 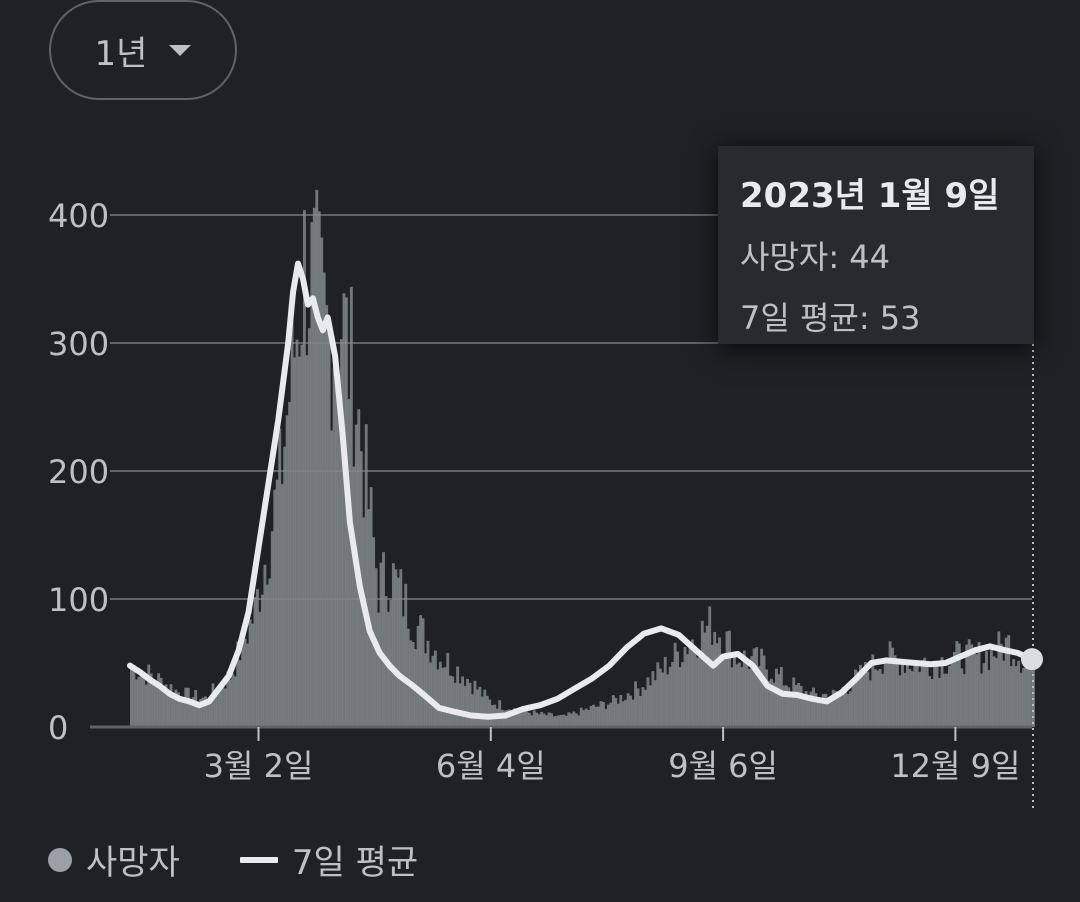 I want to click on y-tick-label: 0, so click(x=58, y=728).